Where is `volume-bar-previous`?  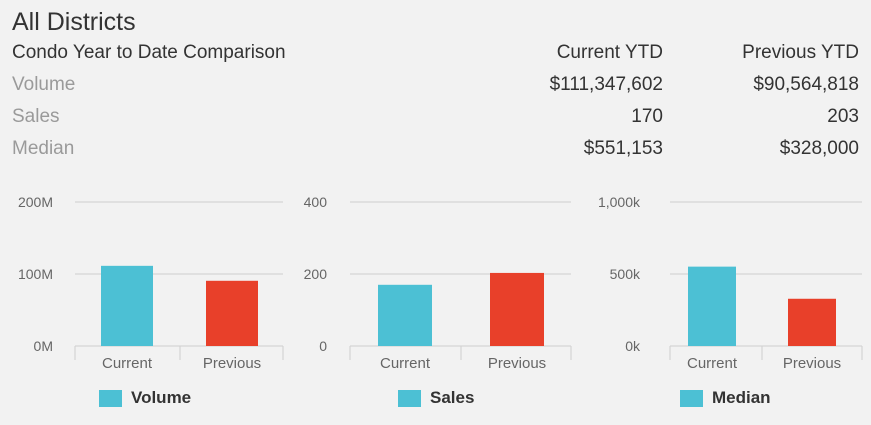 volume-bar-previous is located at coordinates (232, 313).